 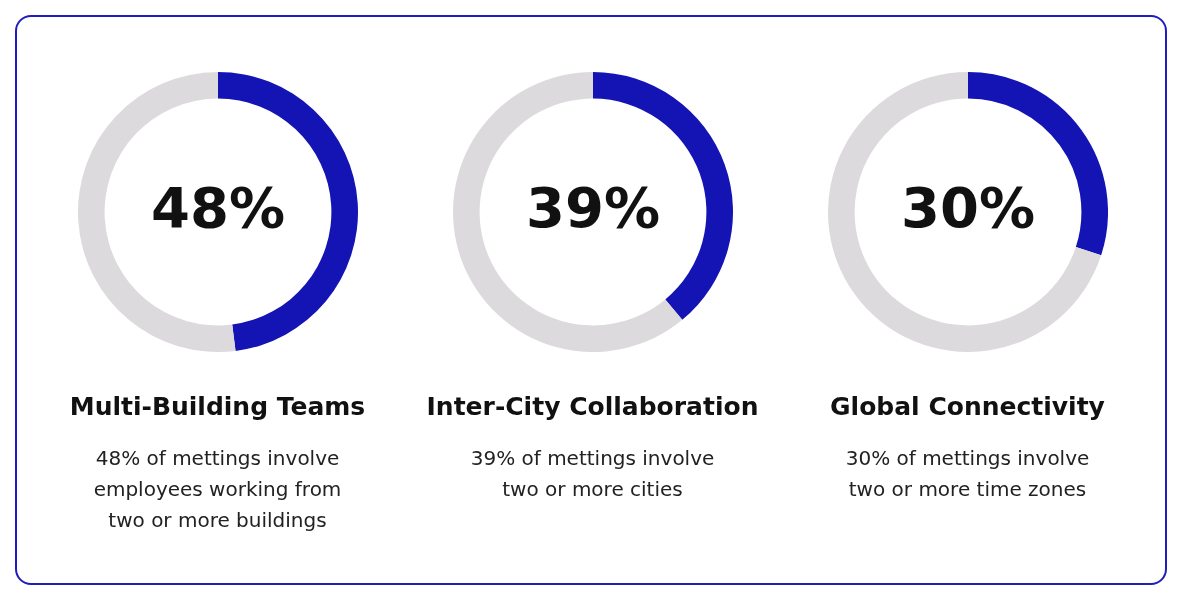 What do you see at coordinates (967, 207) in the screenshot?
I see `data-label: 30%` at bounding box center [967, 207].